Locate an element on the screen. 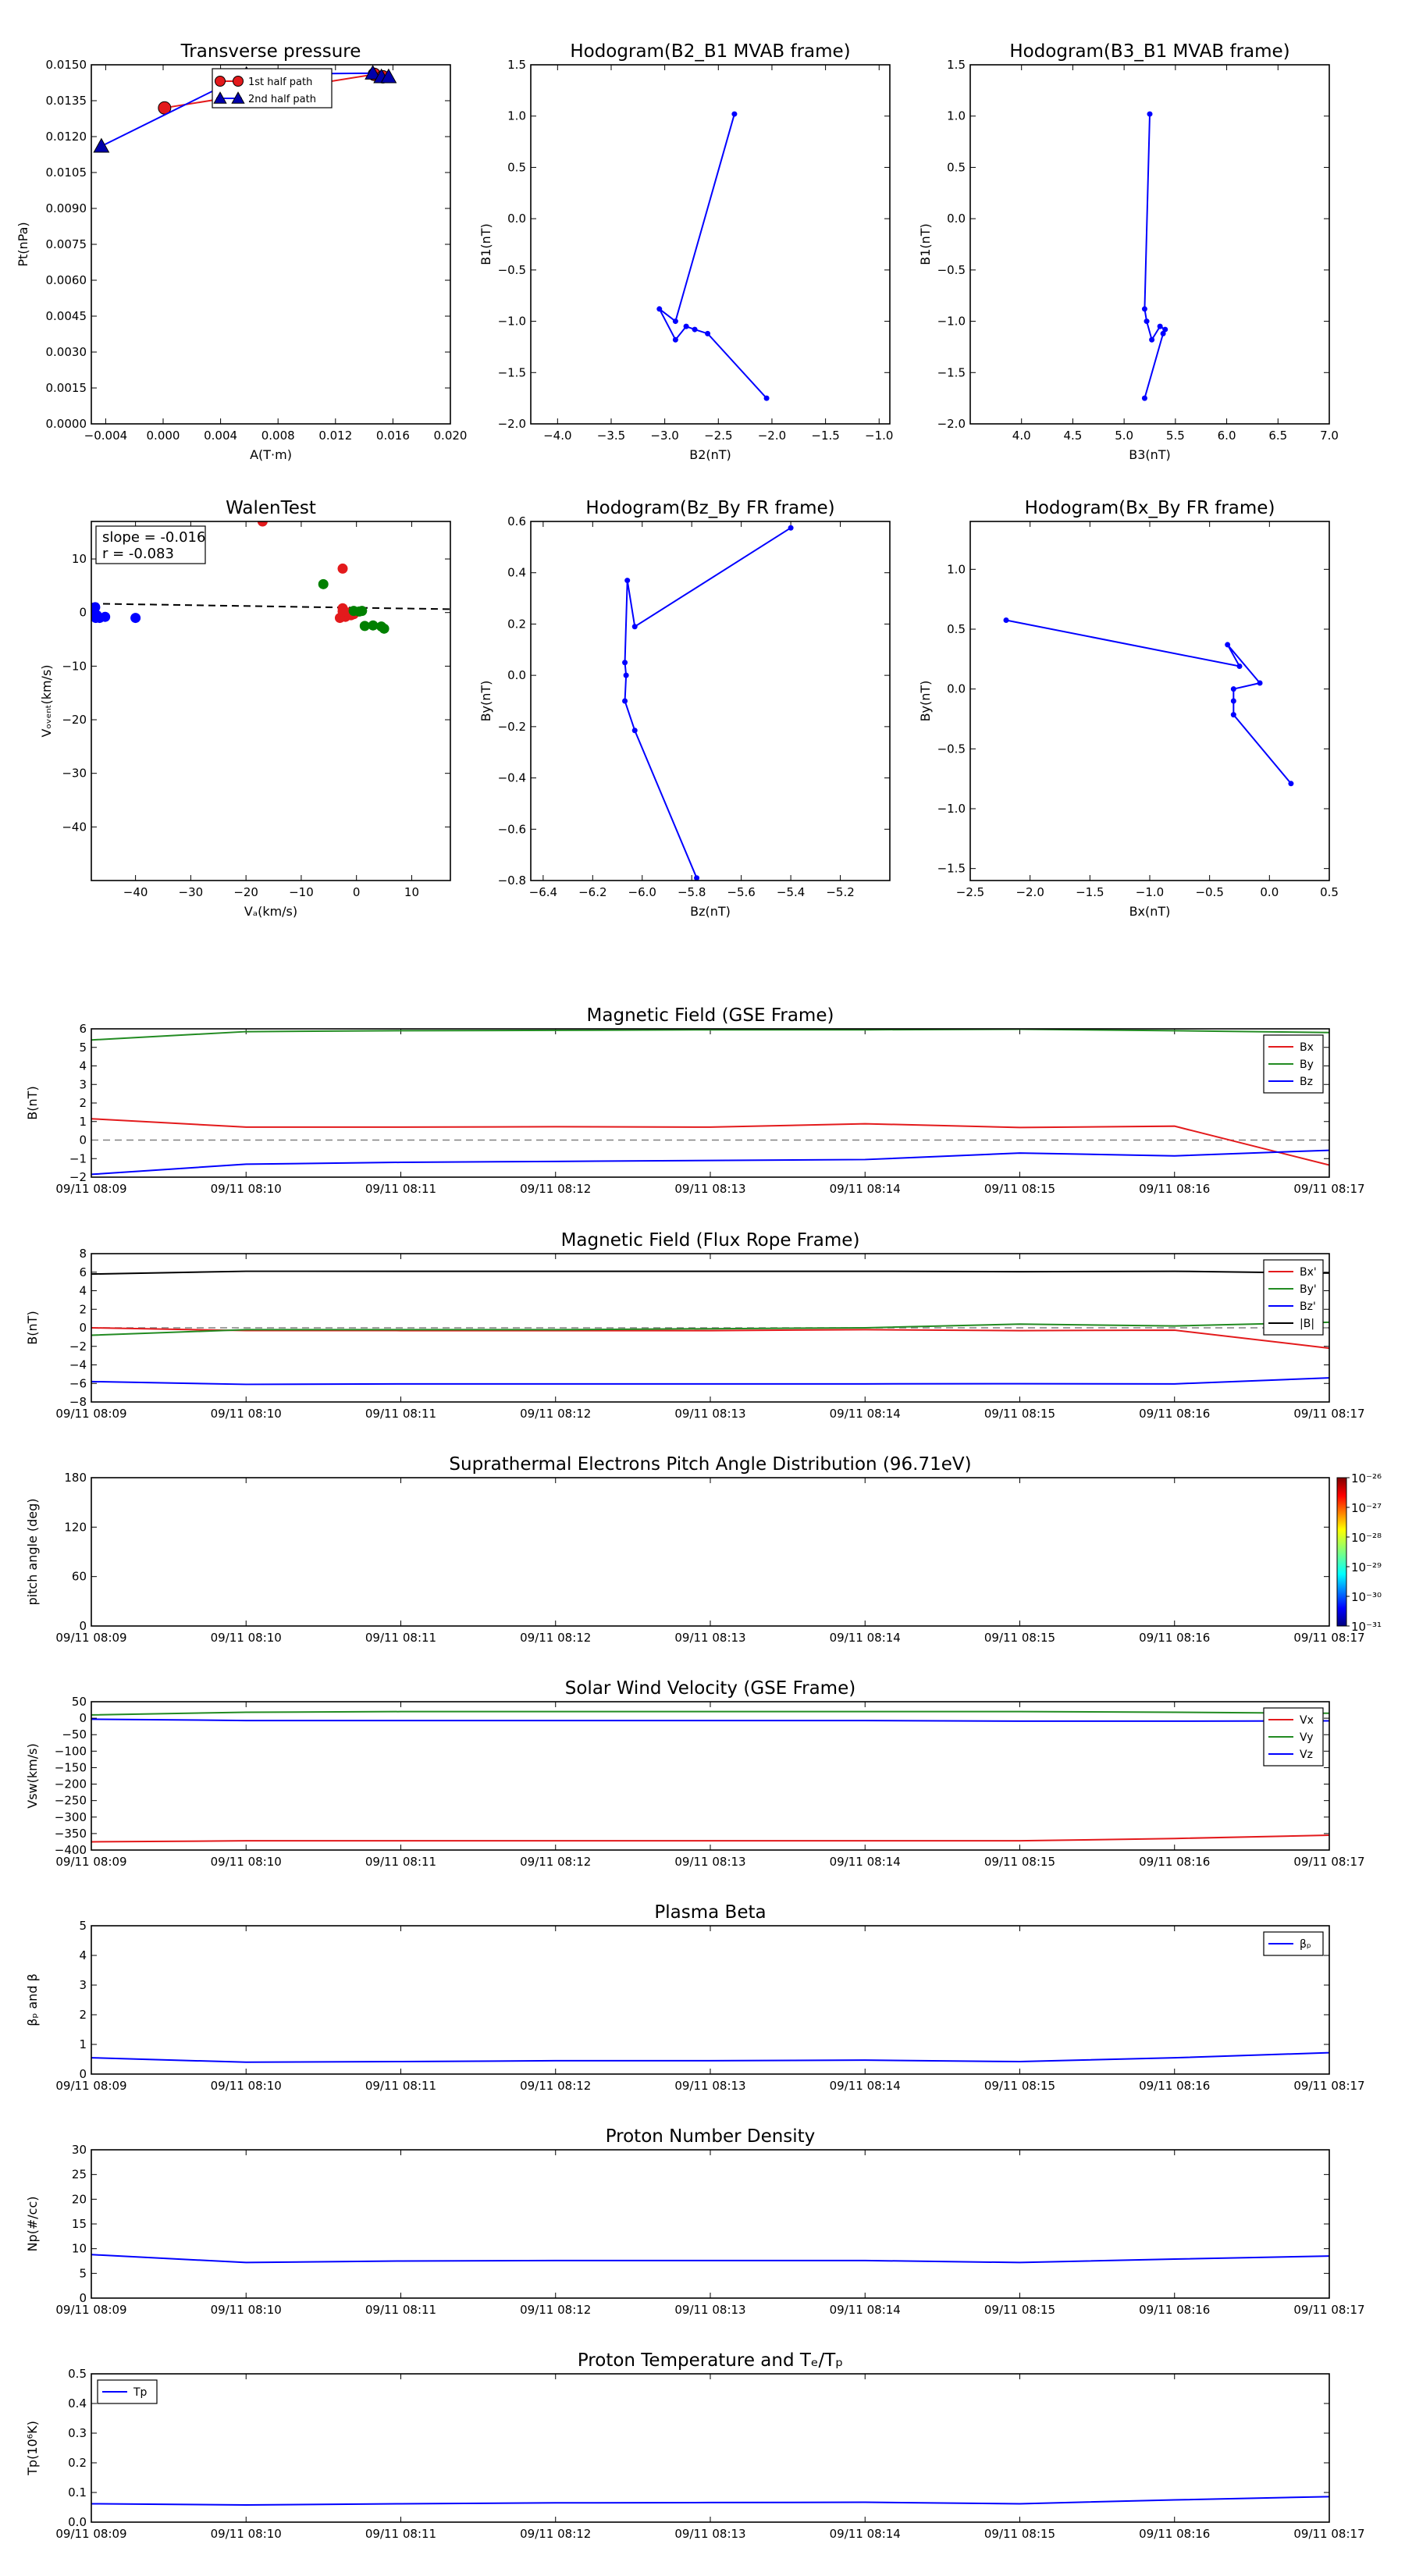 The width and height of the screenshot is (1405, 2576). y-tick-label: −40 is located at coordinates (74, 827).